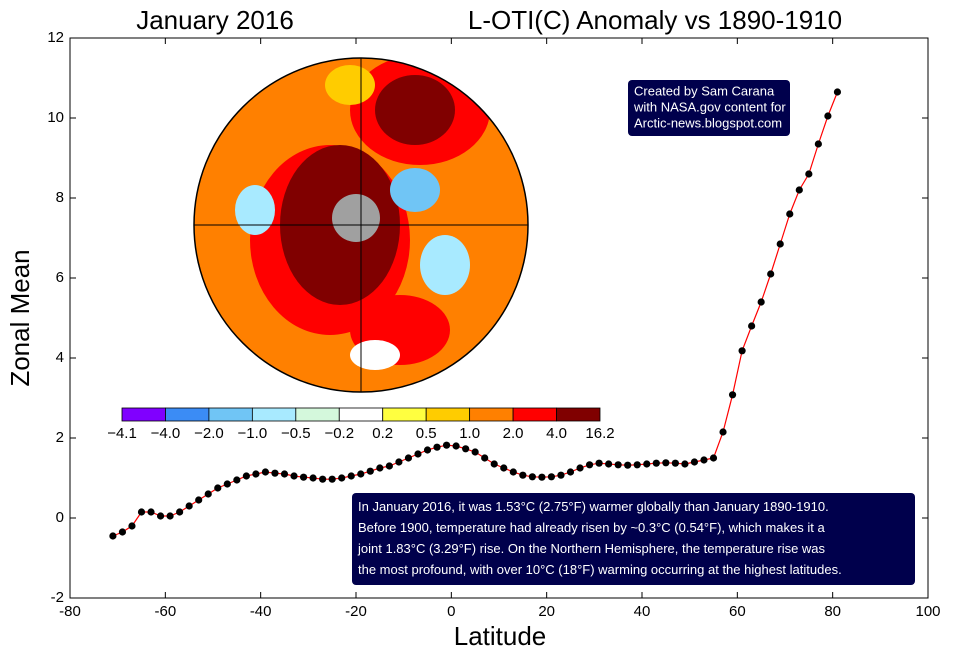  I want to click on annotation-text: Created by Sam Carana, so click(704, 90).